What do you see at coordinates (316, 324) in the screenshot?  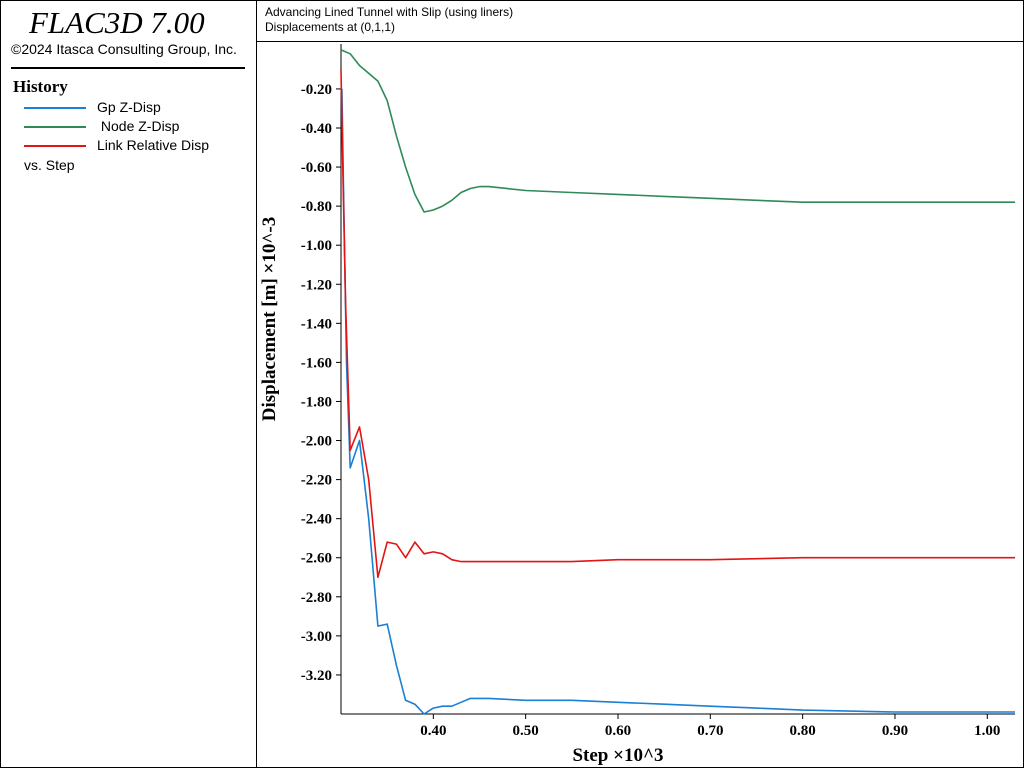 I see `y-tick-label: -1.40` at bounding box center [316, 324].